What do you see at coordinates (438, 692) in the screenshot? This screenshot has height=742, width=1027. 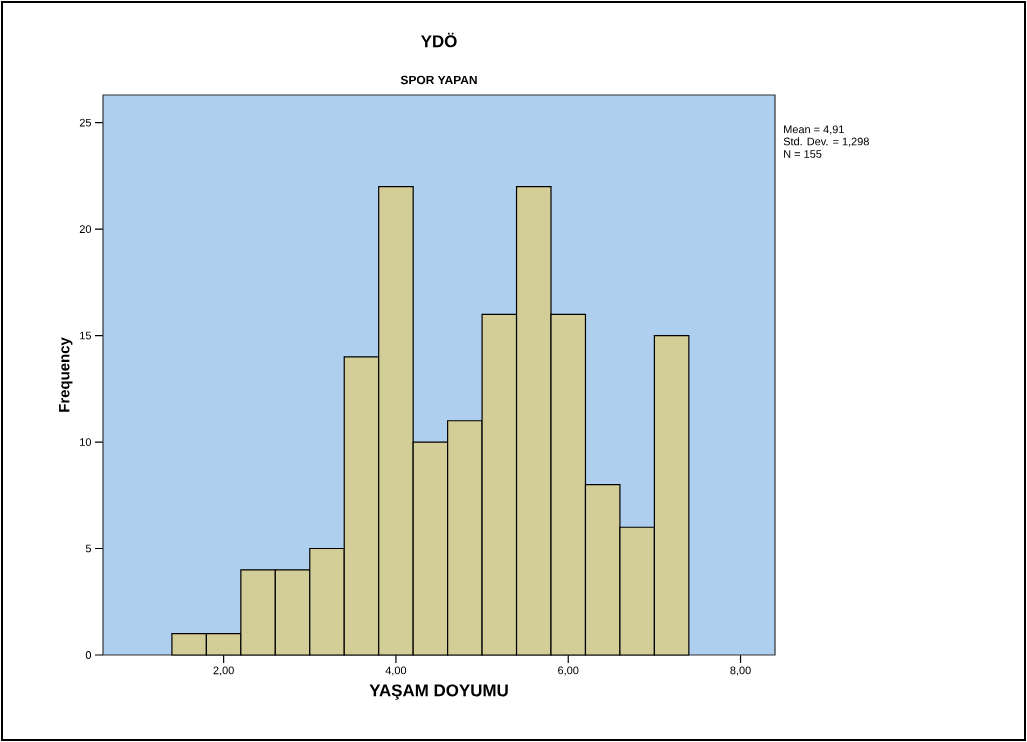 I see `x-axis-title: YAŞAM DOYUMU` at bounding box center [438, 692].